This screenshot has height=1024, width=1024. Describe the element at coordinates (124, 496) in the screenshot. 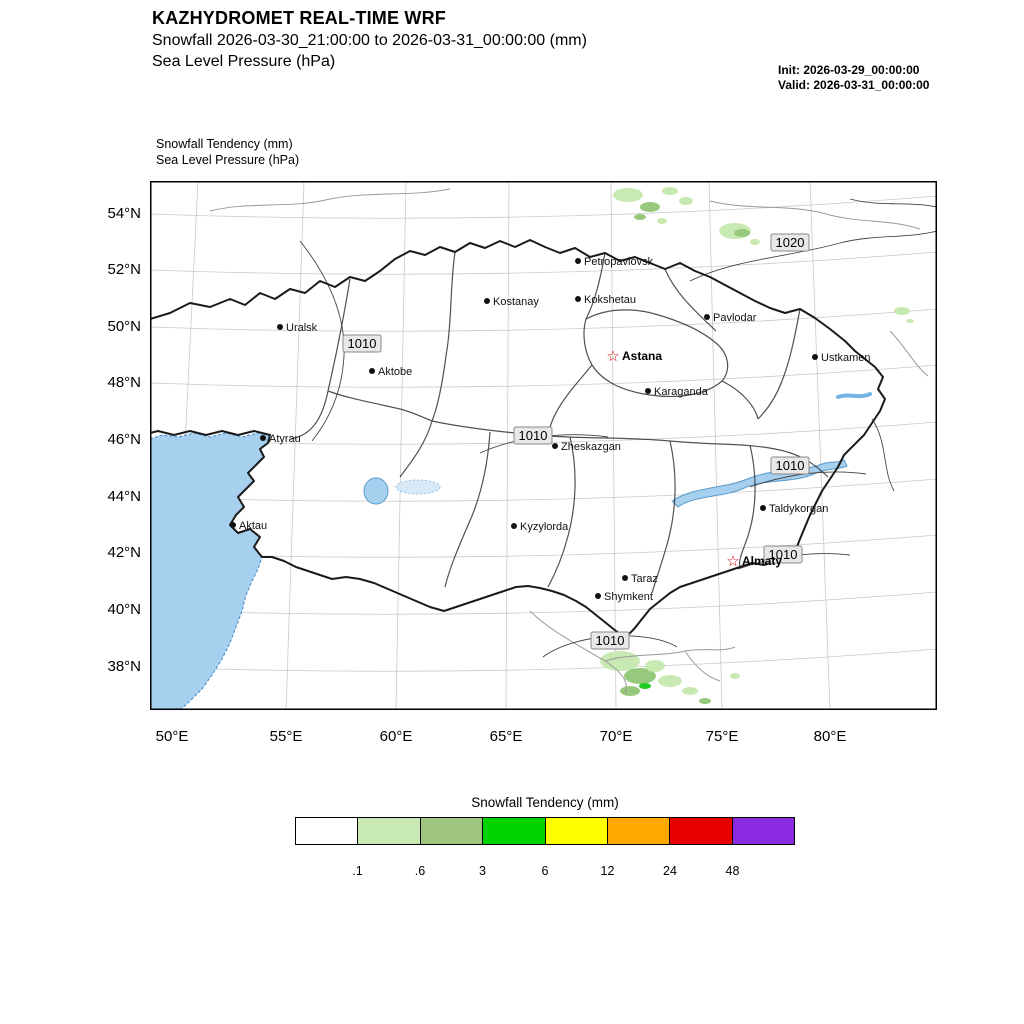

I see `lat-tick-44n: 44°N` at that location.